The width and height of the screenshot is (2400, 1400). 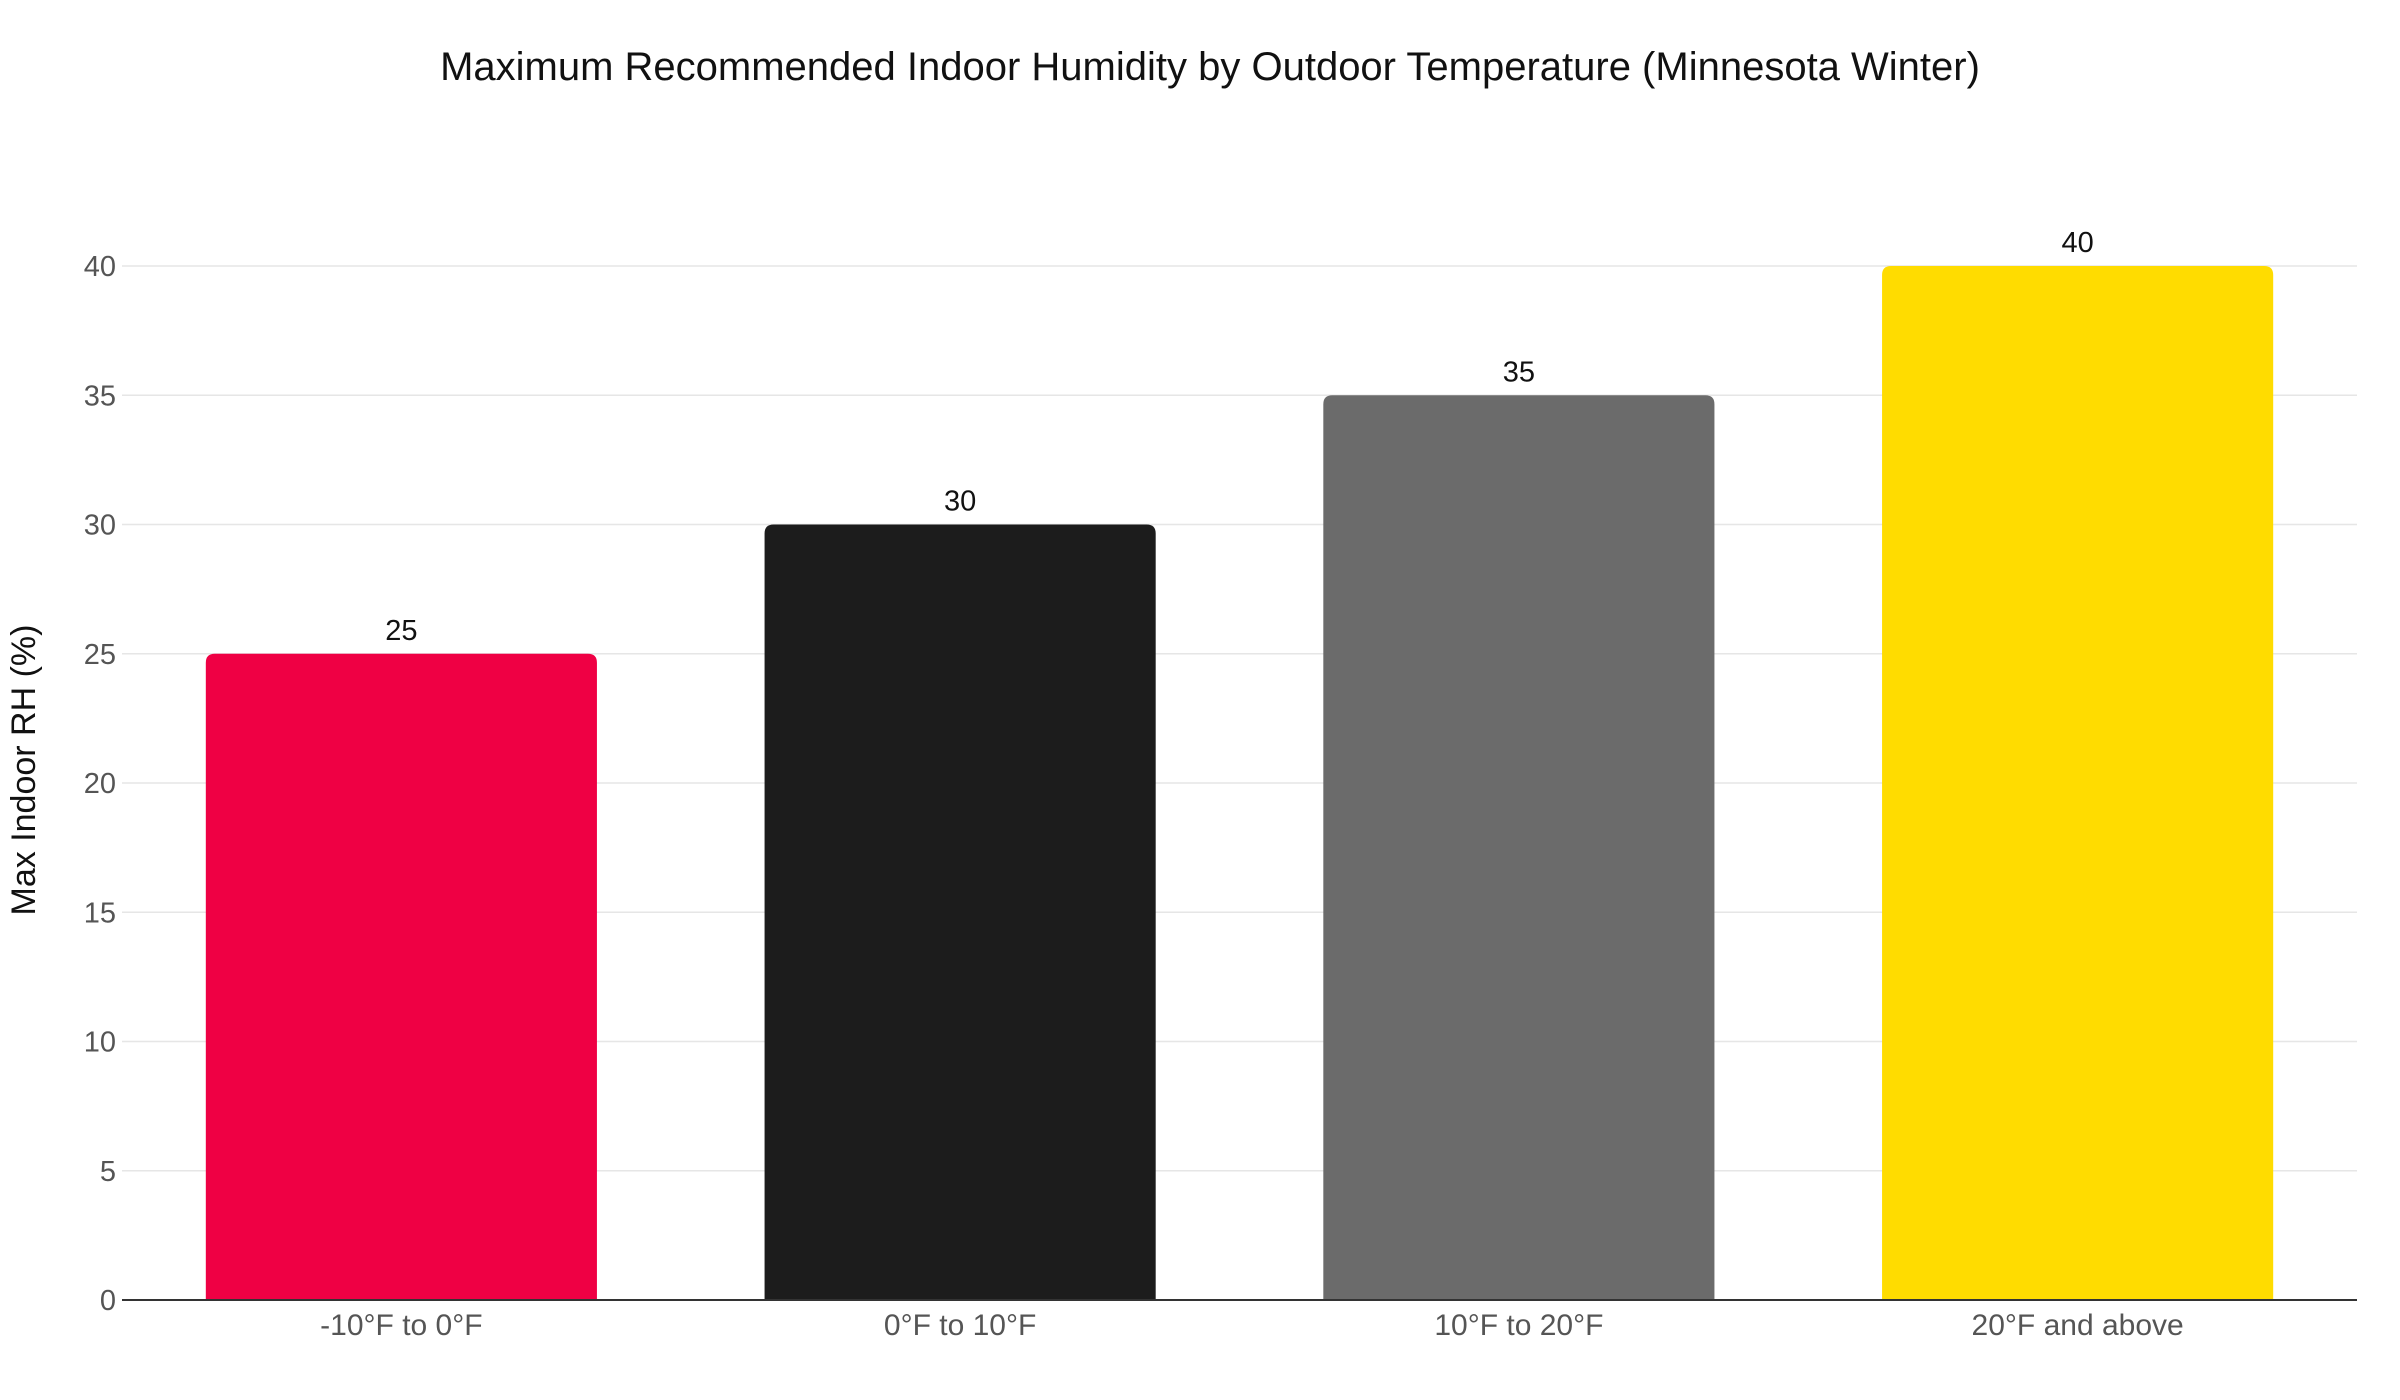 I want to click on y-tick-label: 0, so click(x=108, y=1301).